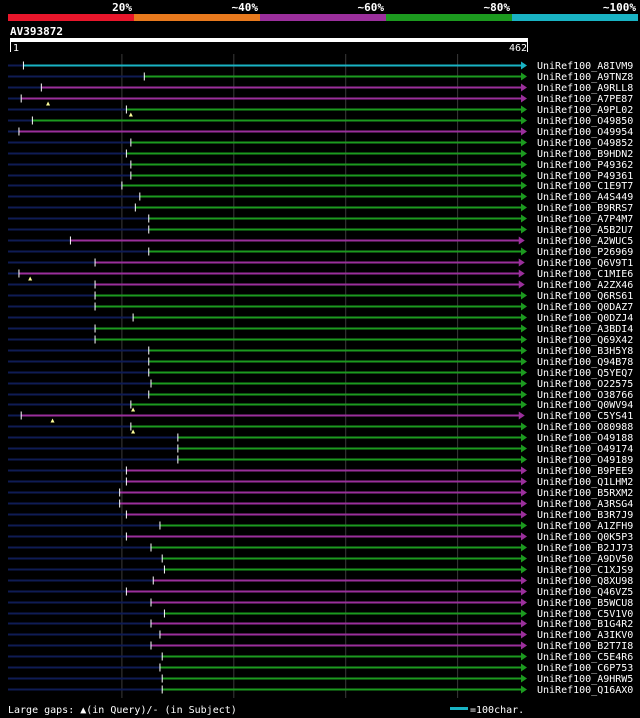  What do you see at coordinates (320, 657) in the screenshot?
I see `hit-row: UniRef100_C5E4R6` at bounding box center [320, 657].